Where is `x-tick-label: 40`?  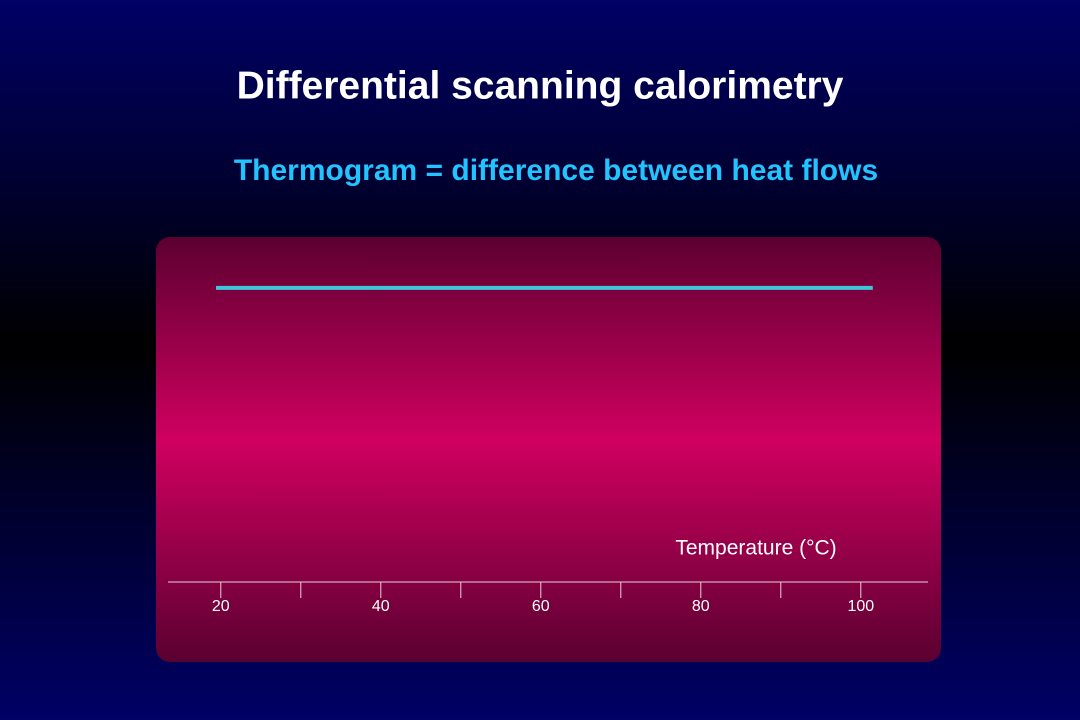
x-tick-label: 40 is located at coordinates (381, 606).